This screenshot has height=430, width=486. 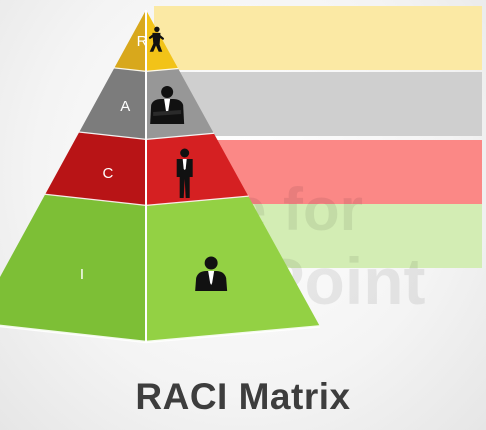 What do you see at coordinates (142, 41) in the screenshot?
I see `level-letter: R` at bounding box center [142, 41].